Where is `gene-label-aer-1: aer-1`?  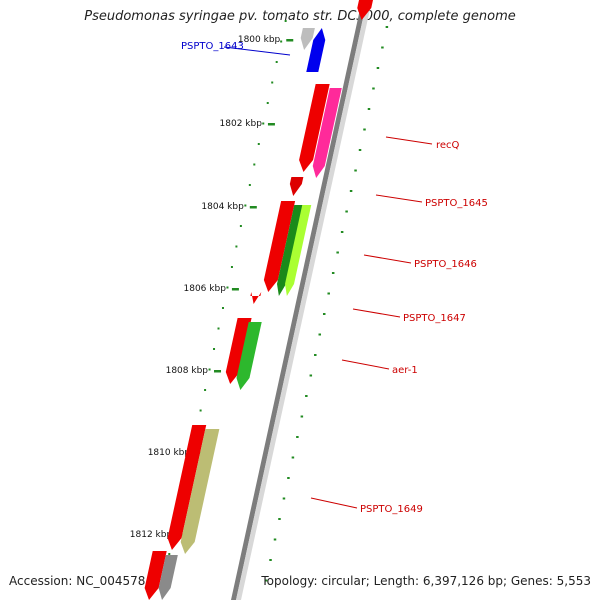 gene-label-aer-1: aer-1 is located at coordinates (405, 370).